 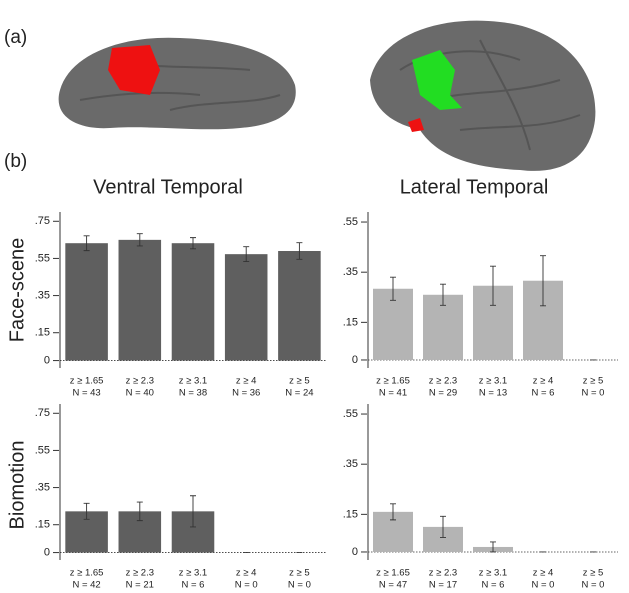 What do you see at coordinates (15, 161) in the screenshot?
I see `panel-label: (b)` at bounding box center [15, 161].